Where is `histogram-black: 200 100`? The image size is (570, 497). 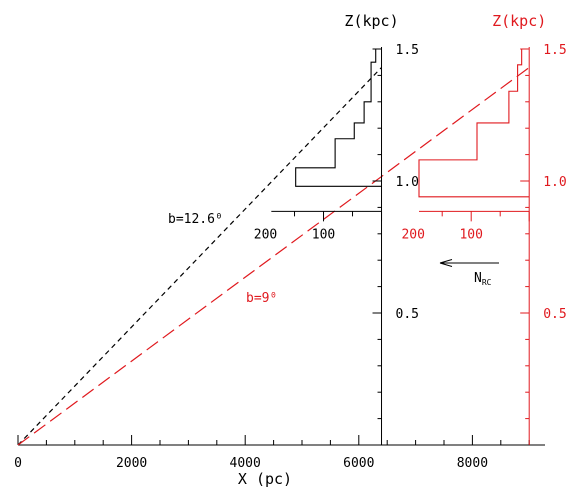 histogram-black: 200 100 is located at coordinates (318, 145).